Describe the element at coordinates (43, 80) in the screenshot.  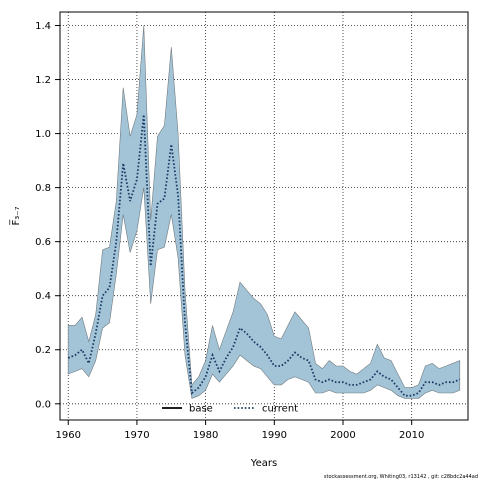
I see `y-tick-label: 1.2` at that location.